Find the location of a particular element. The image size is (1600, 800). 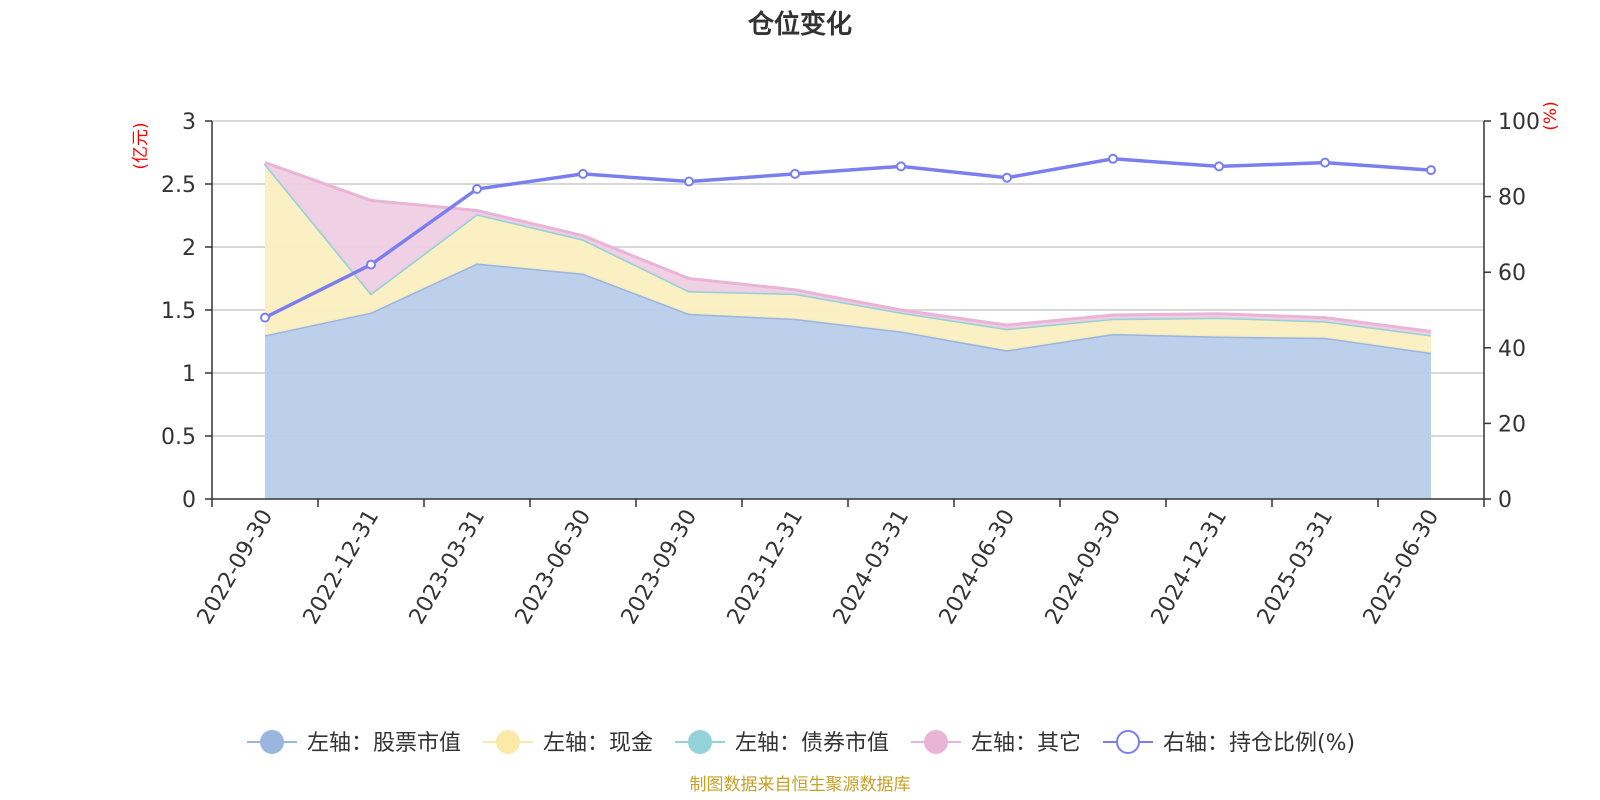

source-note: 制图数据来自恒生聚源数据库 is located at coordinates (800, 785).